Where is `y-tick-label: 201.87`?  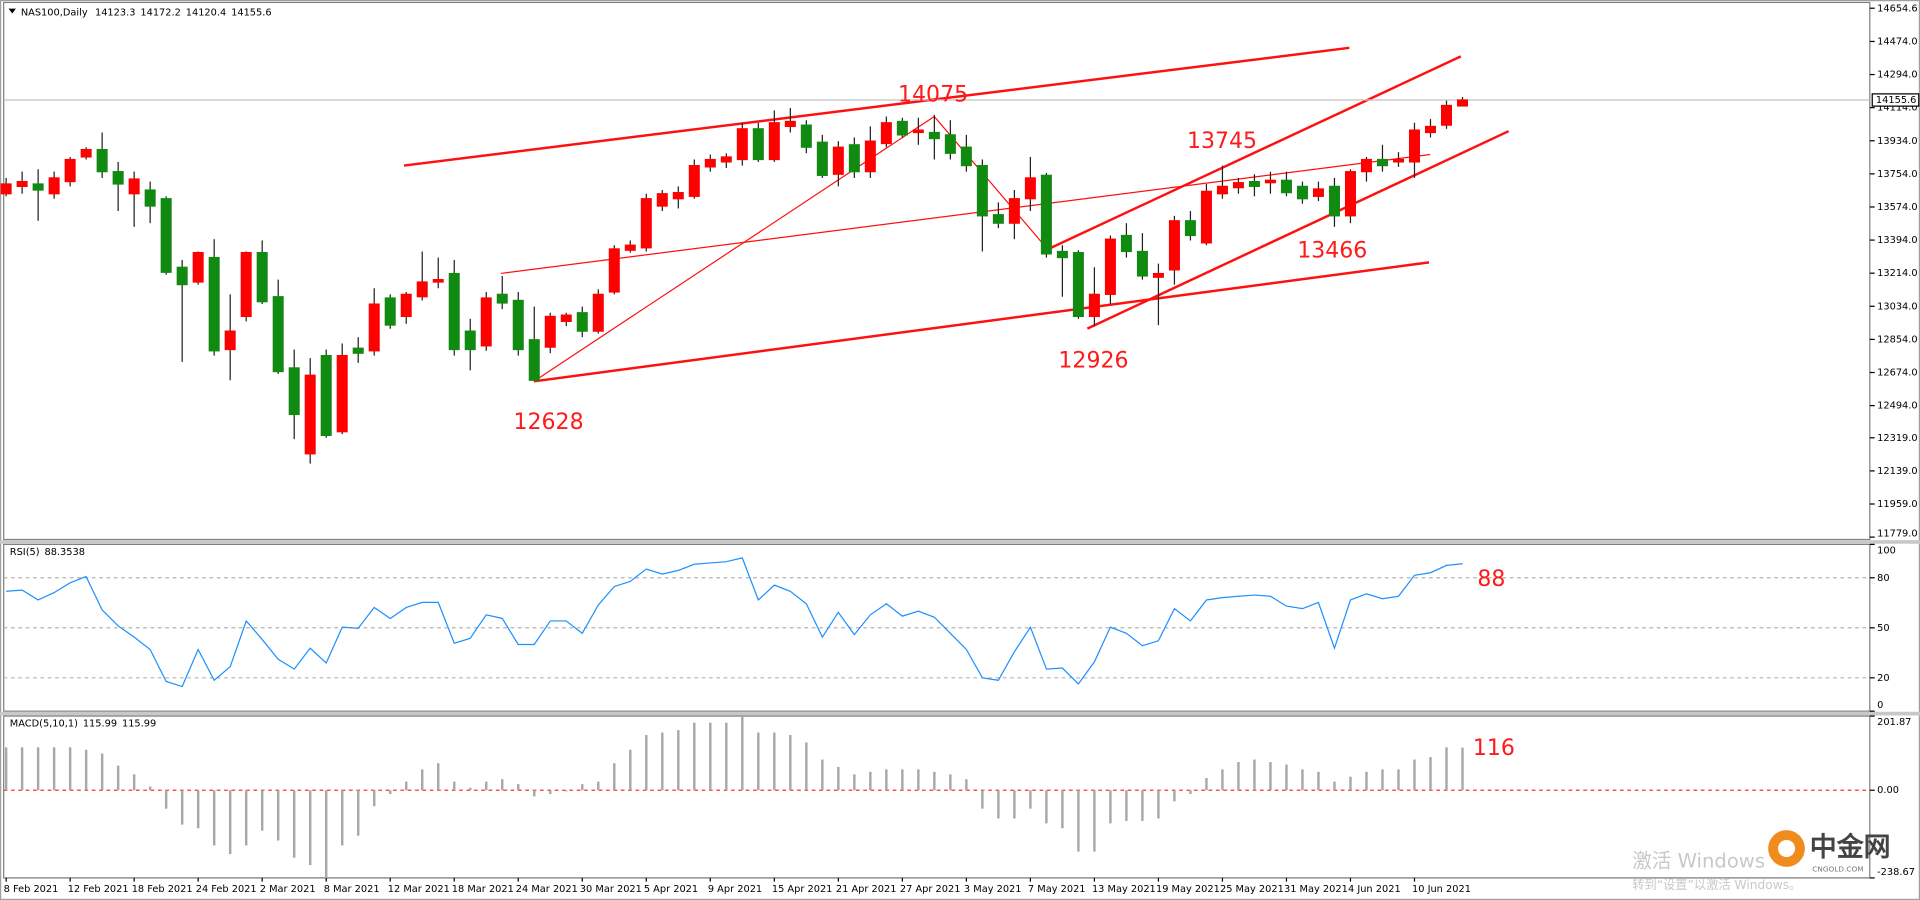
y-tick-label: 201.87 is located at coordinates (1894, 722).